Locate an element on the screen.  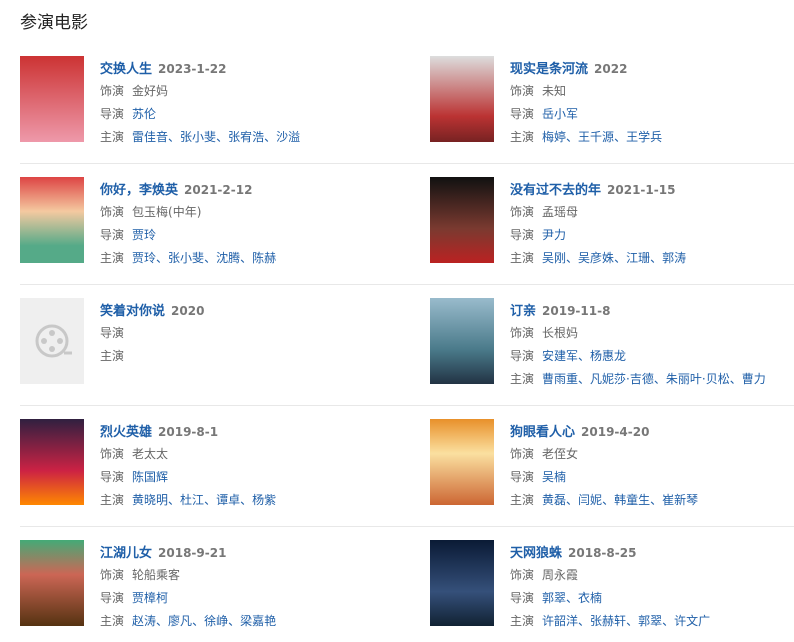
person-link: 王千源 is located at coordinates (596, 137).